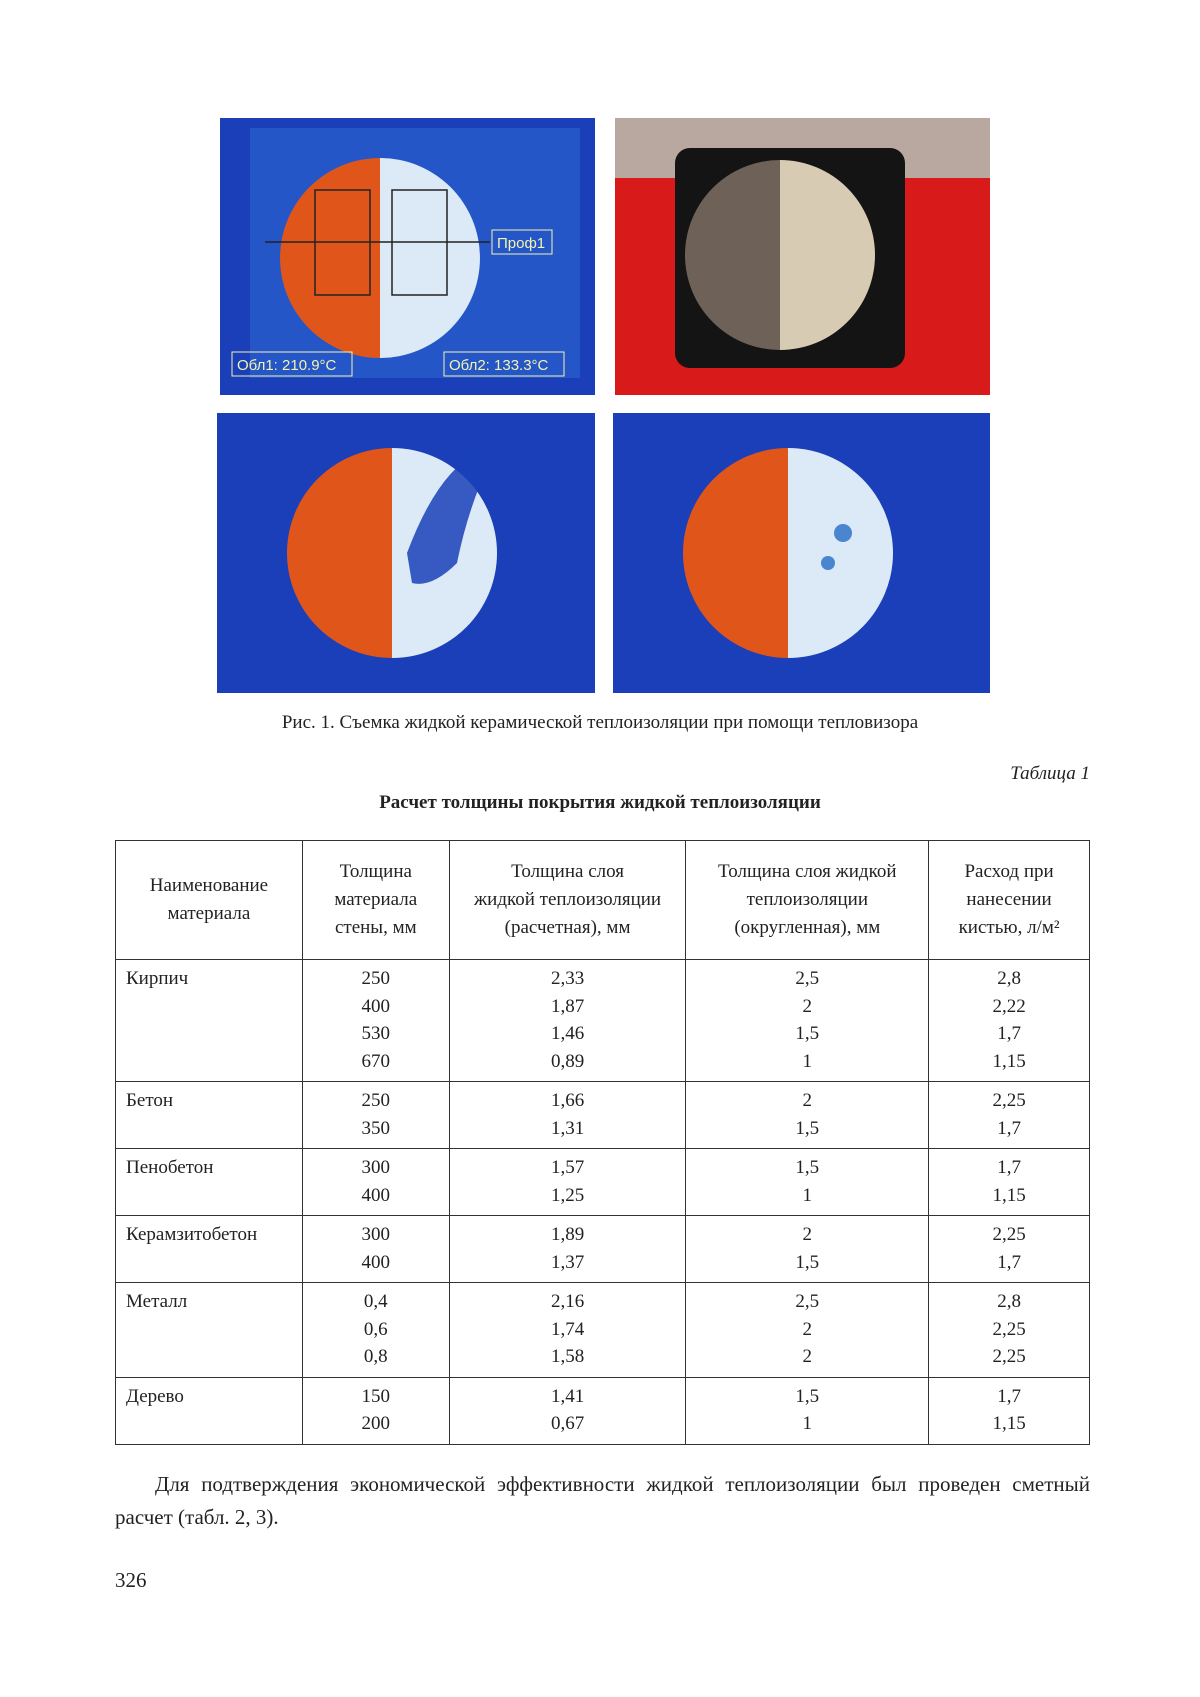 The image size is (1200, 1697). I want to click on value: 0,4, so click(375, 1301).